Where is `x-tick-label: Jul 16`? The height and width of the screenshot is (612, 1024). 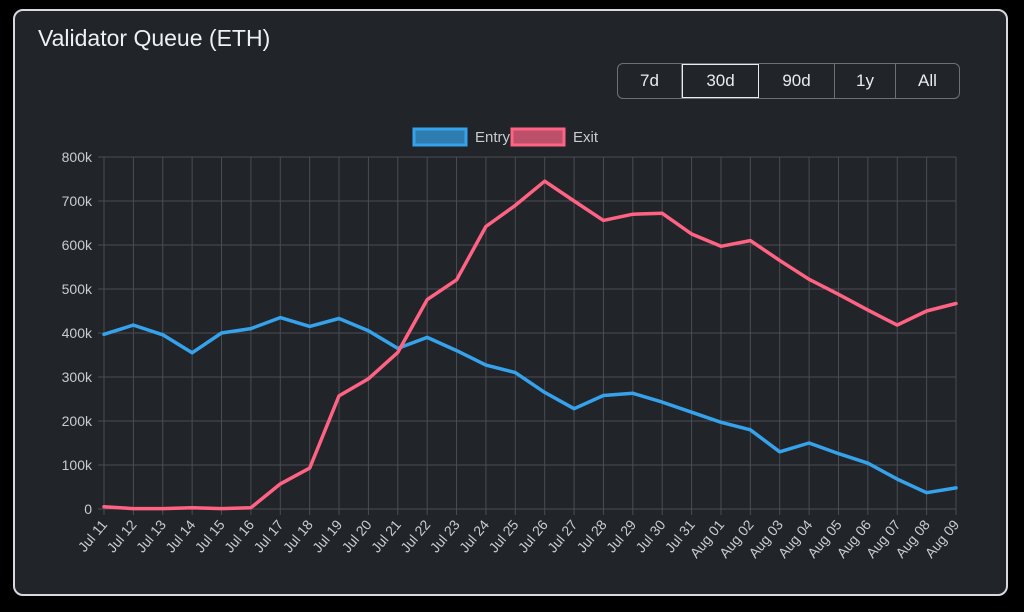
x-tick-label: Jul 16 is located at coordinates (239, 535).